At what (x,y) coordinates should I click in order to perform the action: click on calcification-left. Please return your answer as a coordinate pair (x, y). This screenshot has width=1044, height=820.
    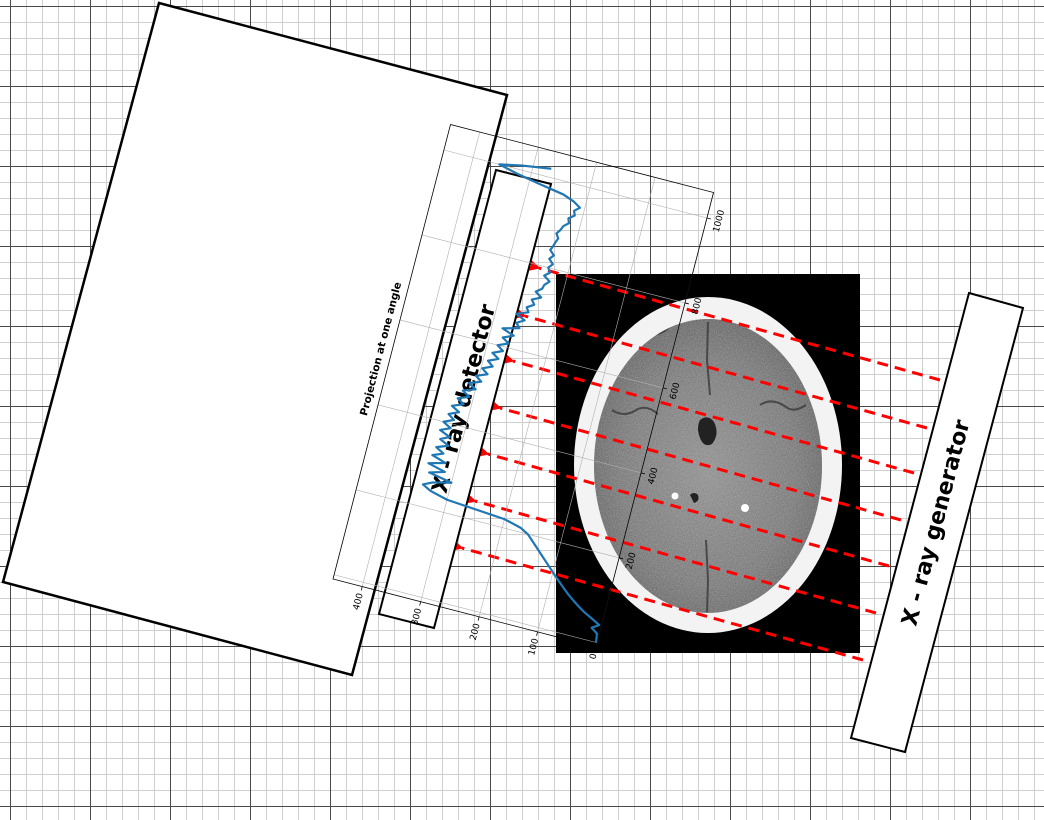
    Looking at the image, I should click on (675, 496).